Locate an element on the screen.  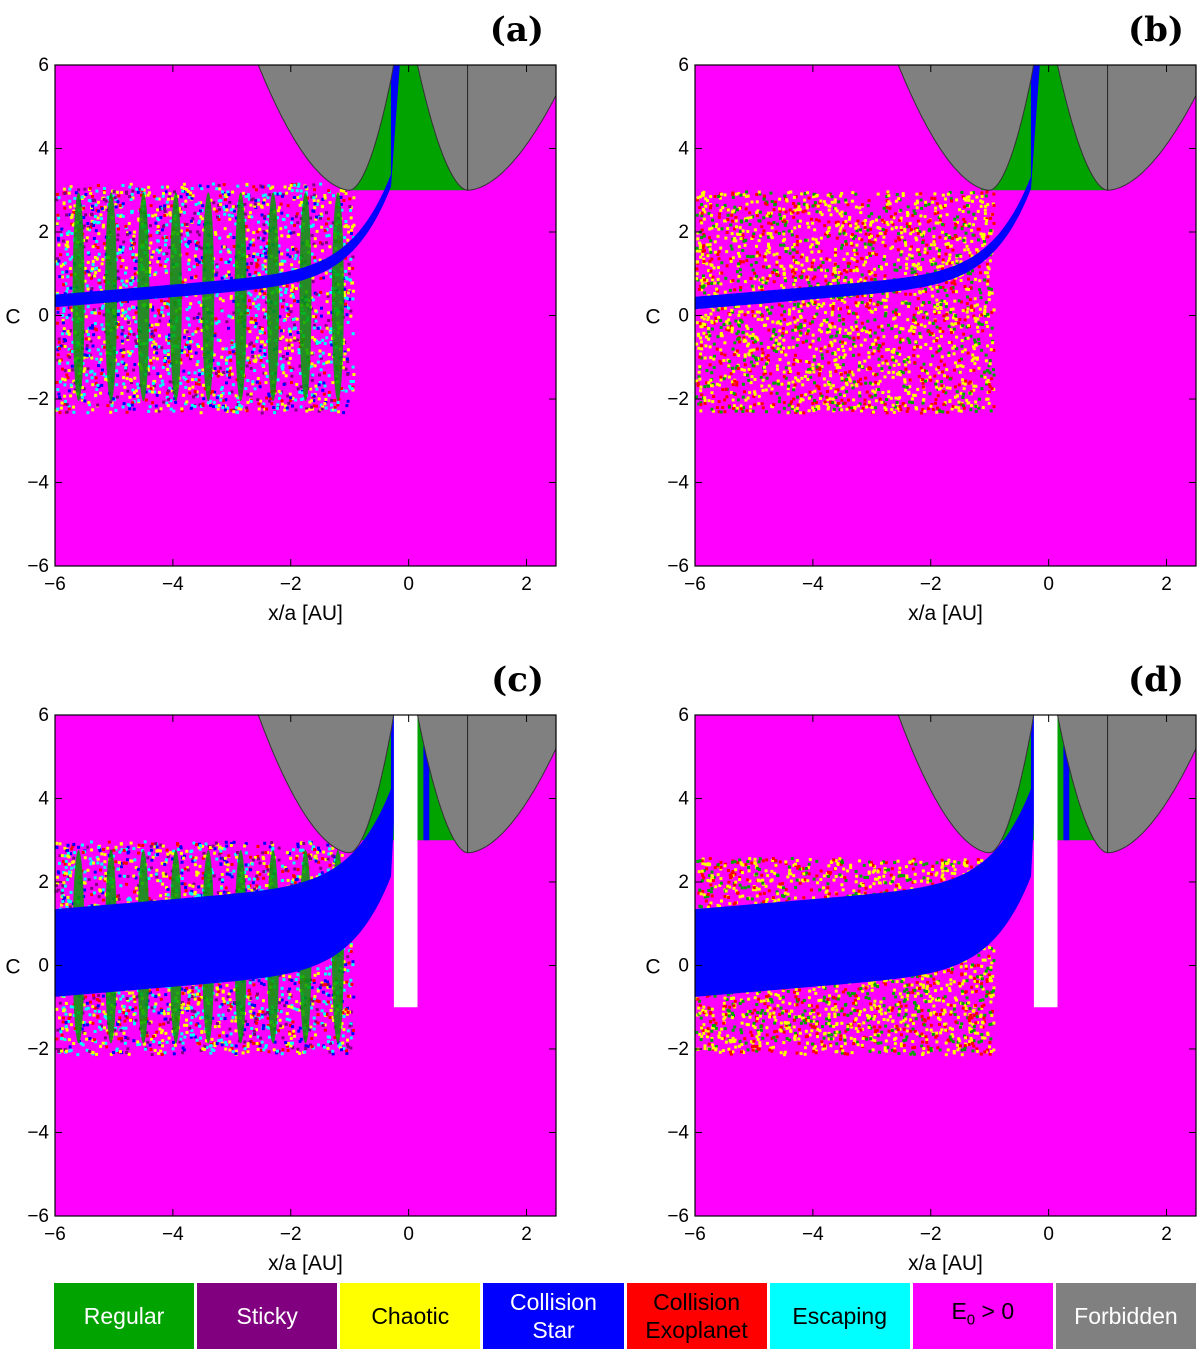
legend-unbound: E0 > 0 is located at coordinates (982, 1316).